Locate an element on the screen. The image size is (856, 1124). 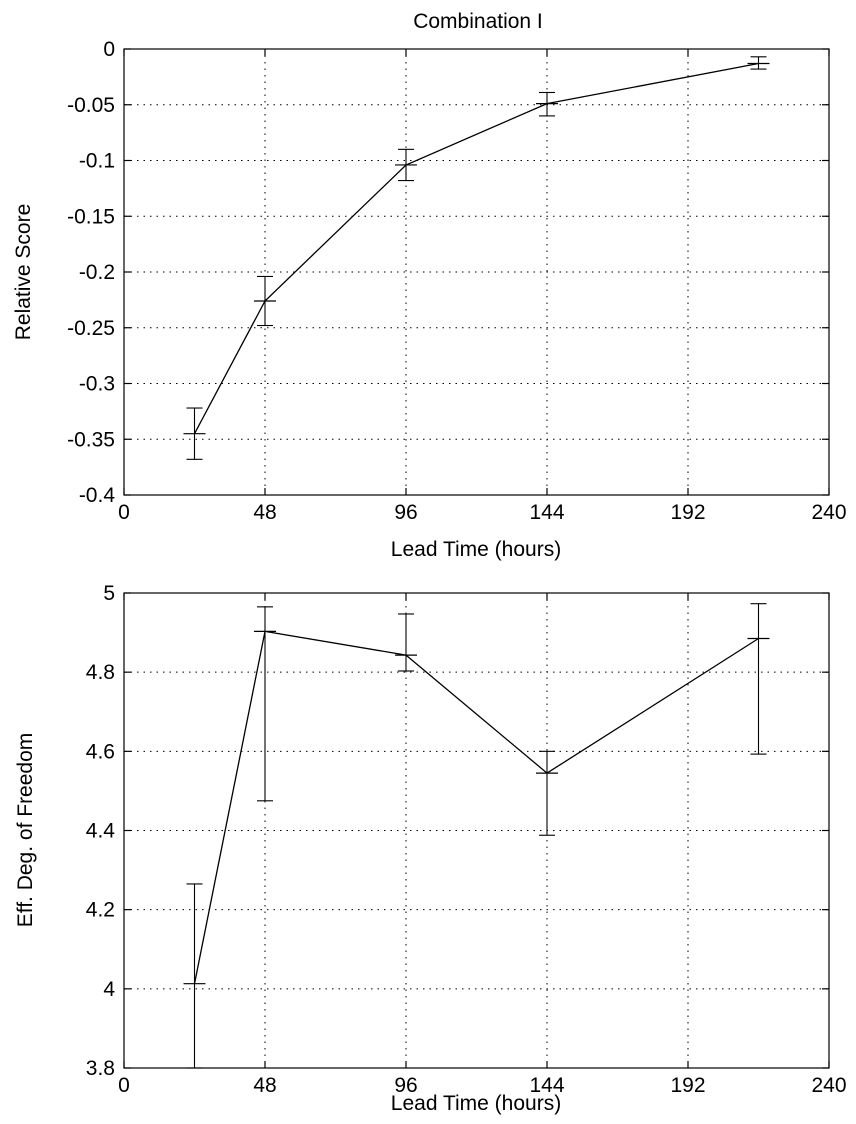
y-axis-label: Eff. Deg. of Freedom is located at coordinates (25, 830).